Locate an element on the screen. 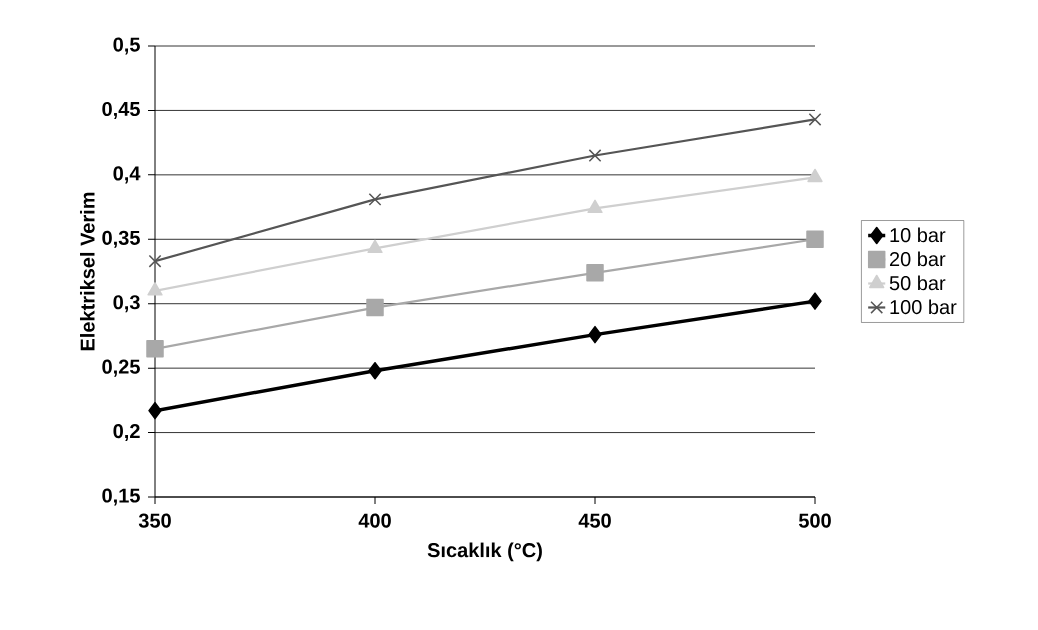 Image resolution: width=1038 pixels, height=630 pixels. x-axis-title: Sıcaklık (°C) is located at coordinates (484, 552).